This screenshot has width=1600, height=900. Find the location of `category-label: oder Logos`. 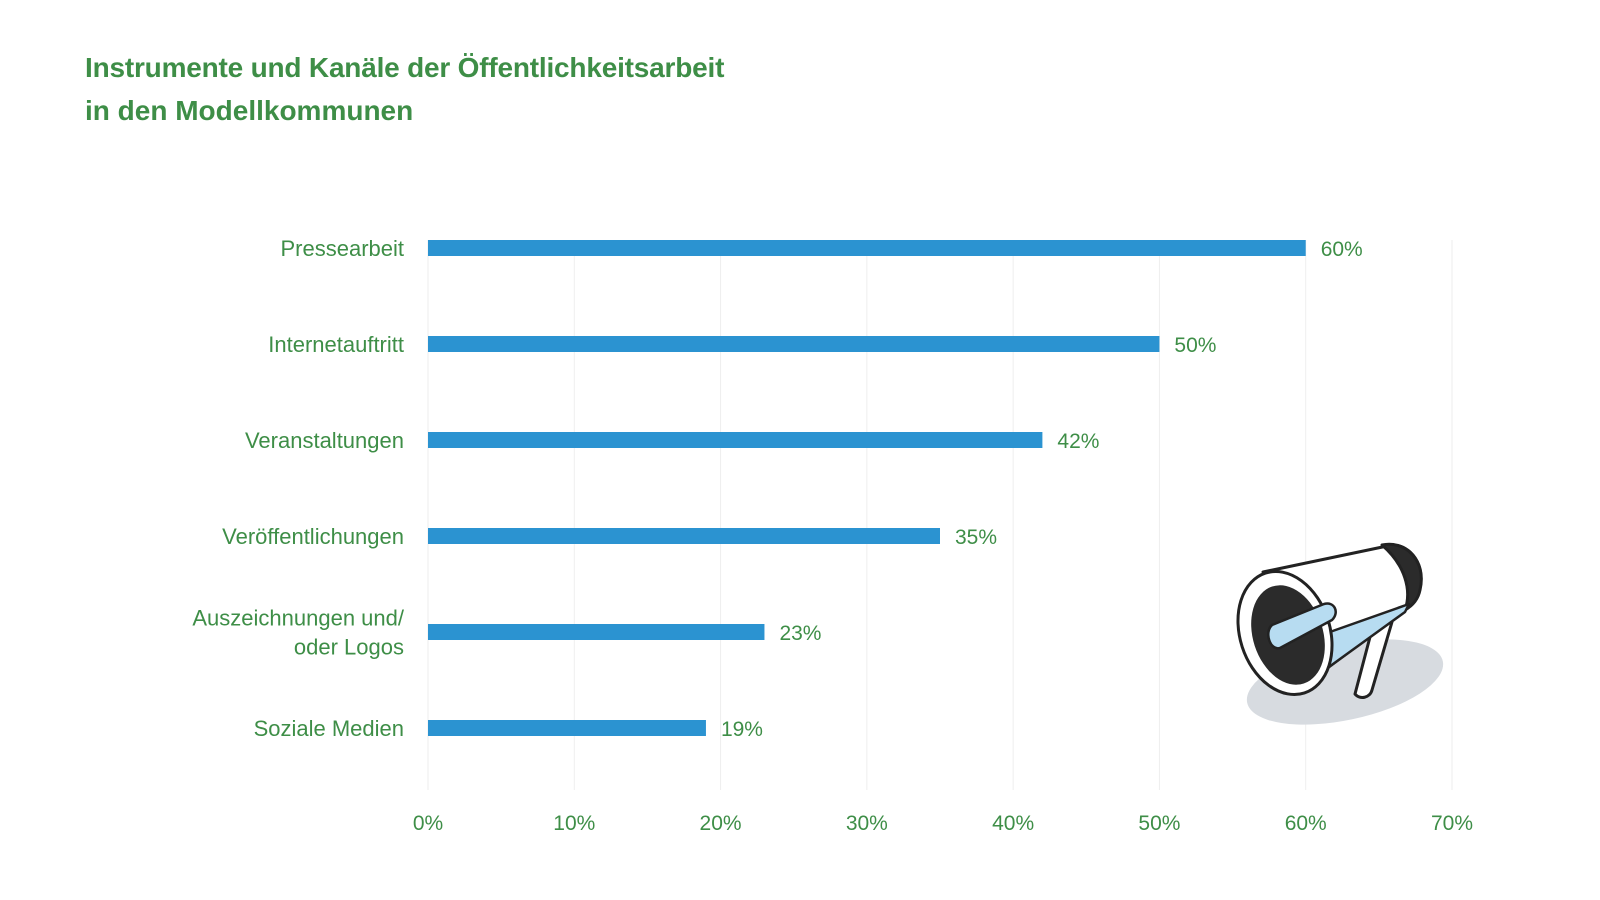

category-label: oder Logos is located at coordinates (349, 647).